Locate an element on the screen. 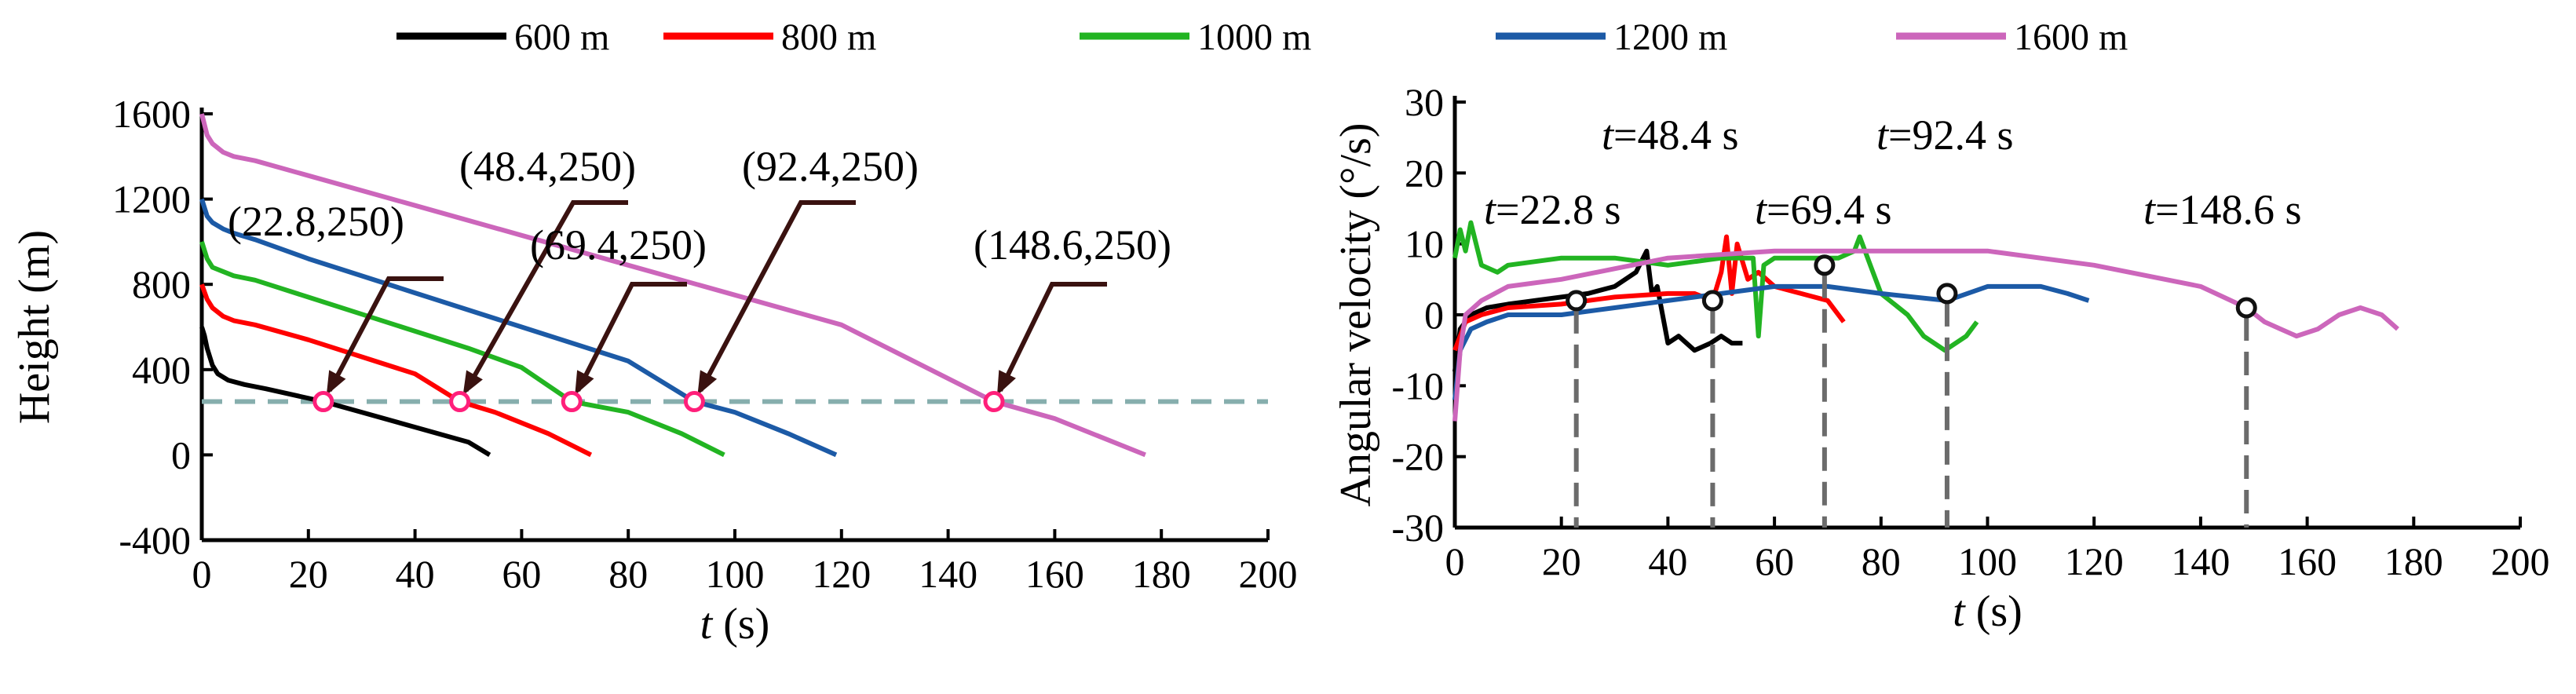  y-tick-label: 1600 is located at coordinates (151, 114).